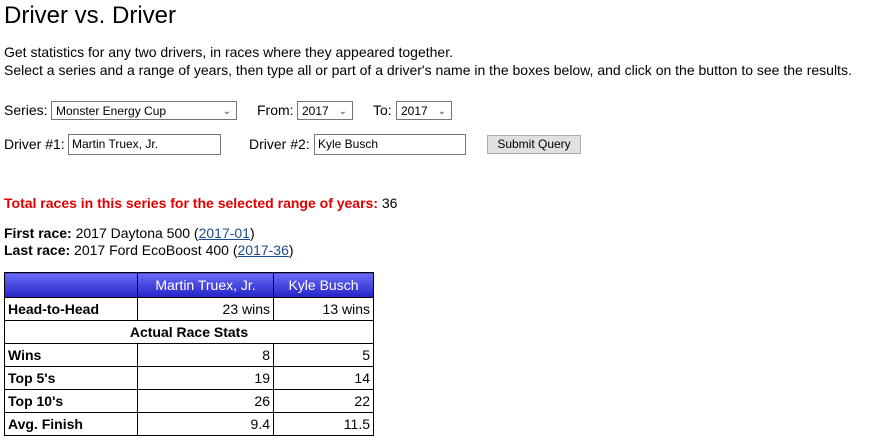 Image resolution: width=872 pixels, height=446 pixels. I want to click on first-race-label: First race:, so click(38, 233).